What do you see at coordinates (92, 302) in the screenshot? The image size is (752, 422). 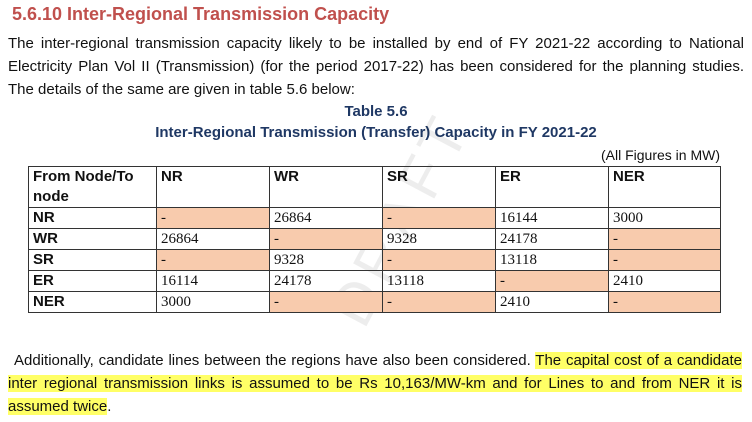 I see `row-label: NER` at bounding box center [92, 302].